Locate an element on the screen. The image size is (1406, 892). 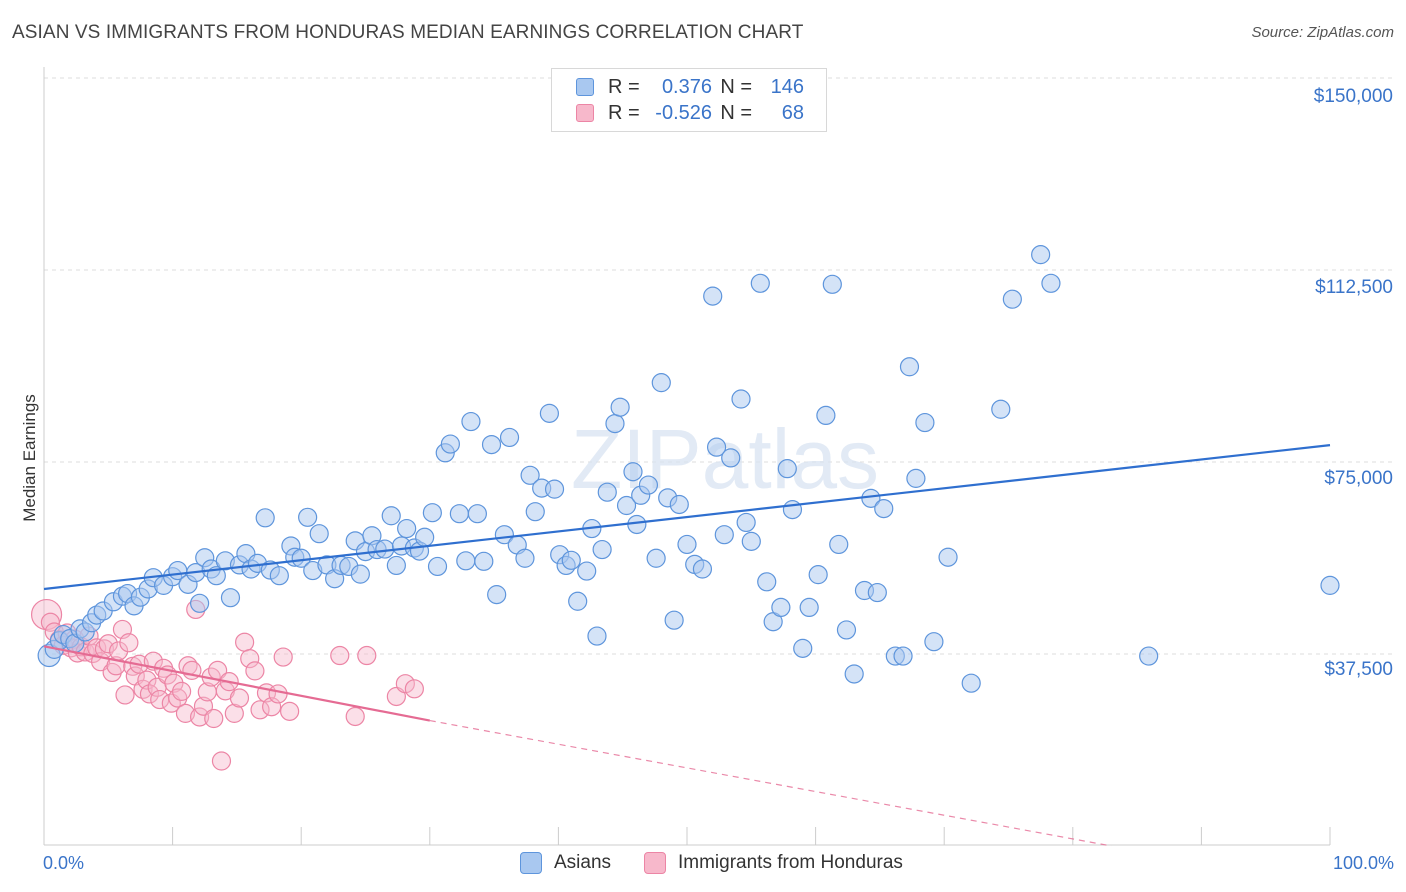
asians-swatch is located at coordinates (585, 87).